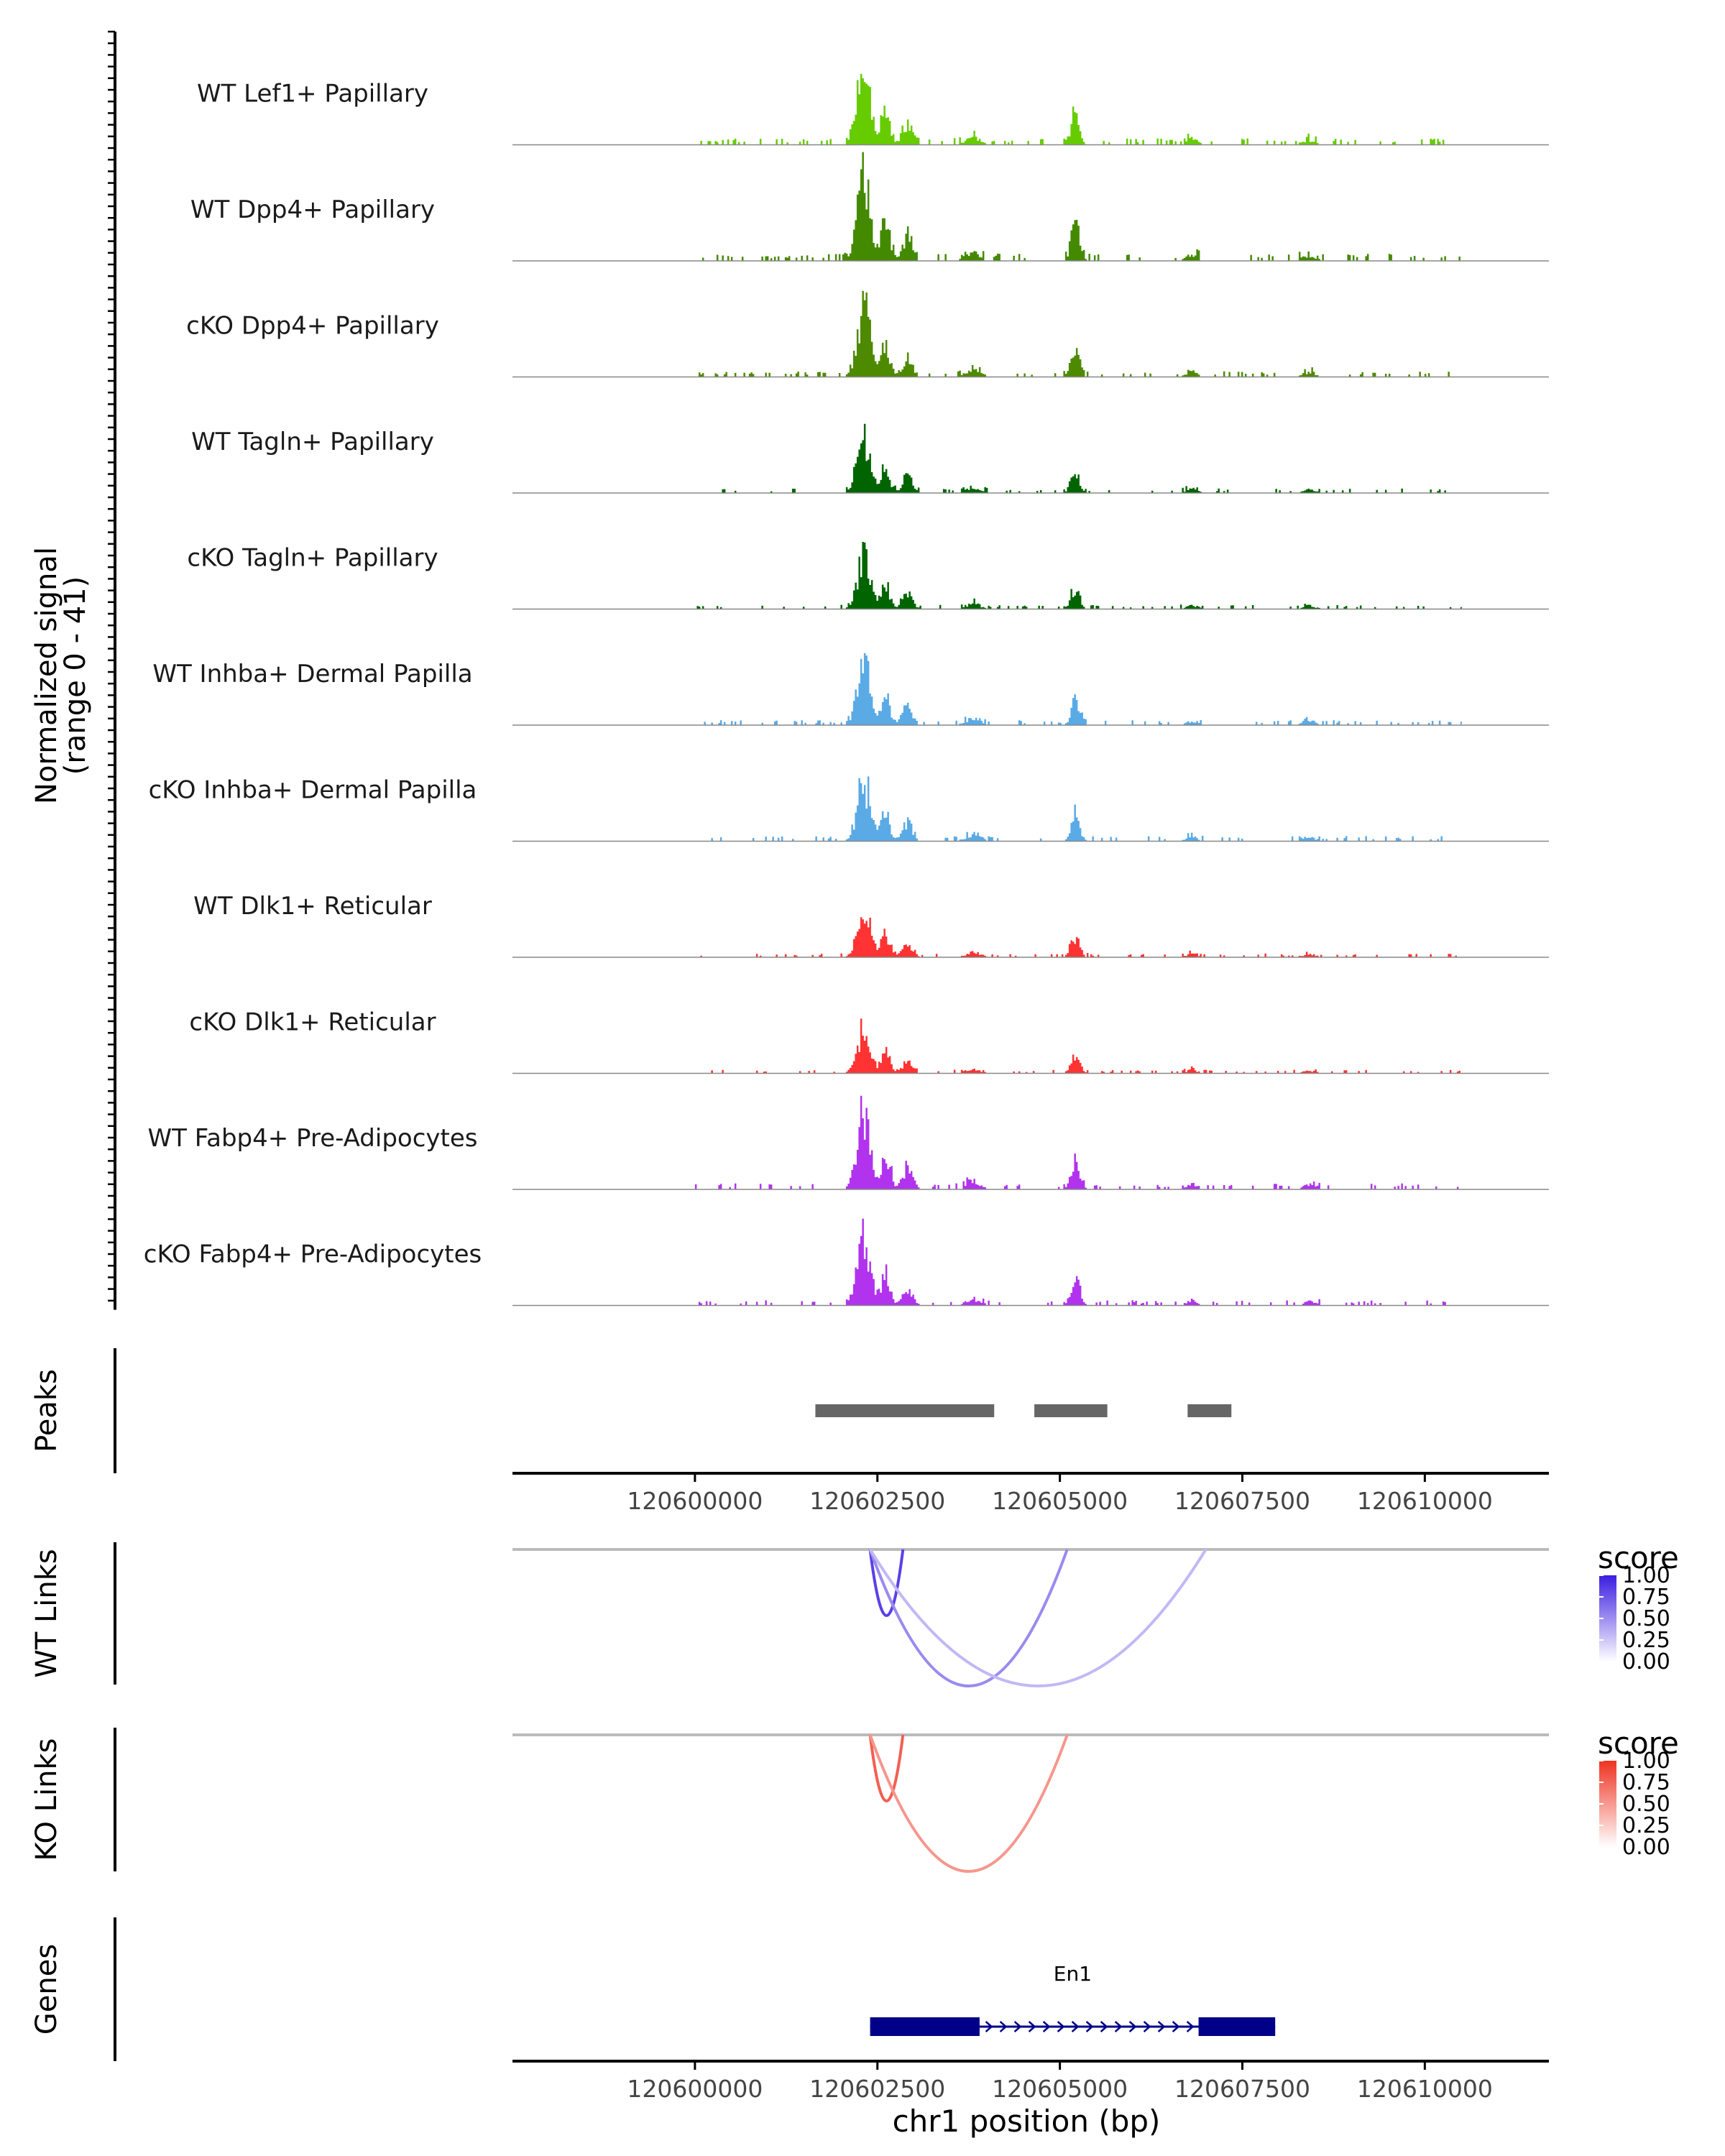 The image size is (1725, 2156). Describe the element at coordinates (1027, 2122) in the screenshot. I see `x-axis-label: chr1 position (bp)` at that location.